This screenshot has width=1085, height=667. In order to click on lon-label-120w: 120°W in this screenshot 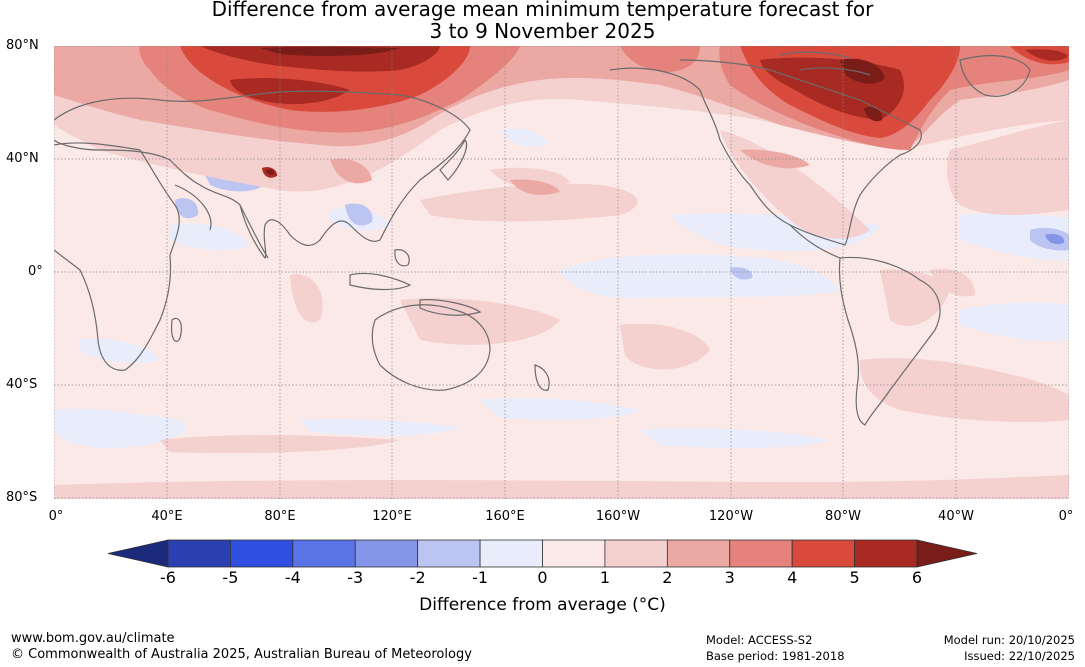, I will do `click(731, 516)`.